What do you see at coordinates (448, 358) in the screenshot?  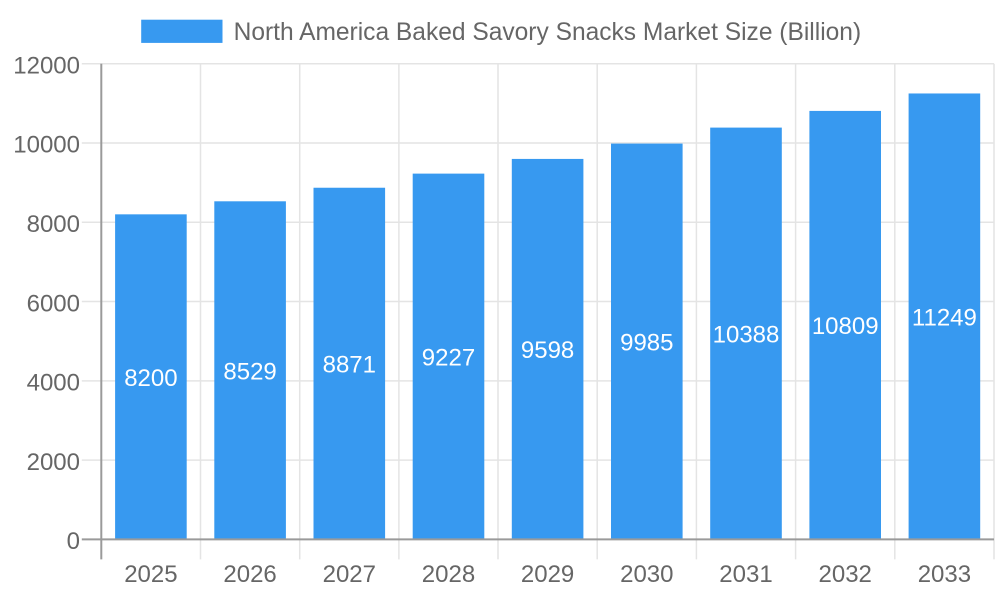 I see `svg-text: 9227` at bounding box center [448, 358].